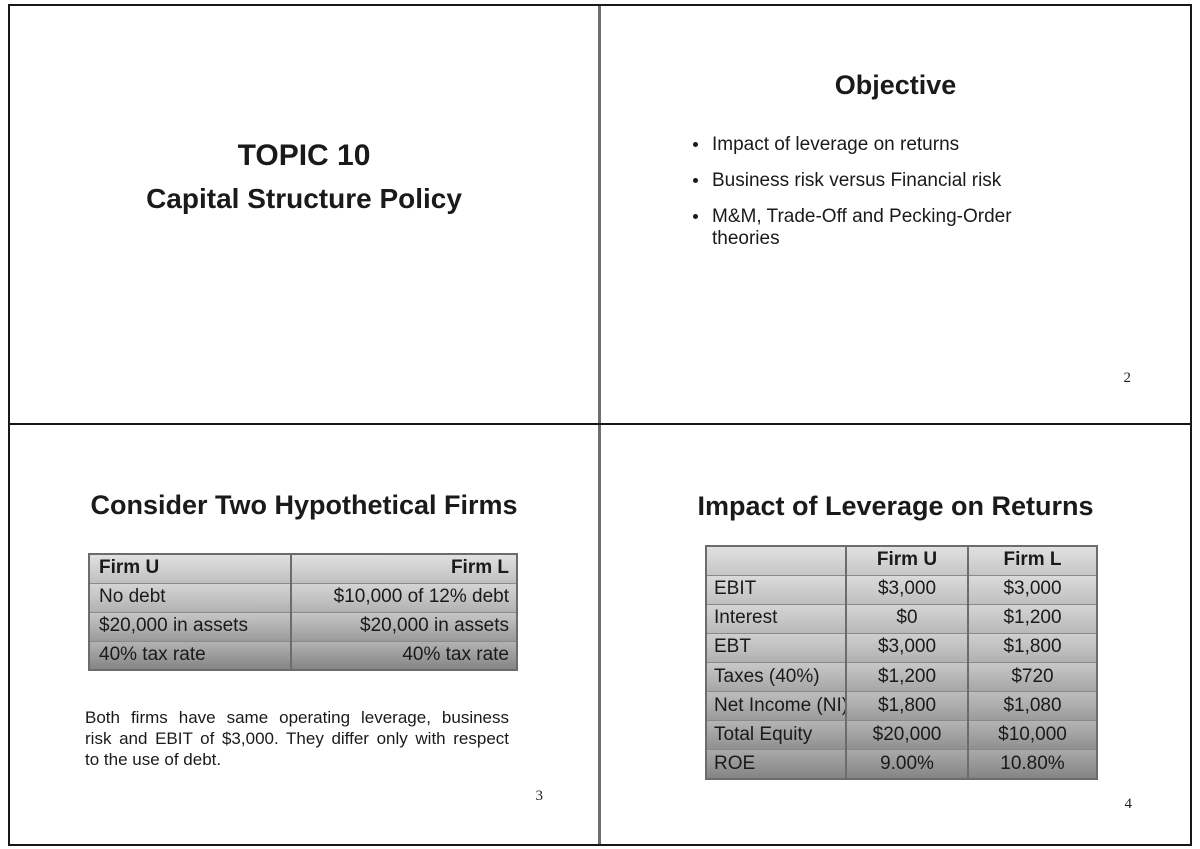 This screenshot has width=1200, height=849. I want to click on table-row: Interest $0 $1,200, so click(901, 618).